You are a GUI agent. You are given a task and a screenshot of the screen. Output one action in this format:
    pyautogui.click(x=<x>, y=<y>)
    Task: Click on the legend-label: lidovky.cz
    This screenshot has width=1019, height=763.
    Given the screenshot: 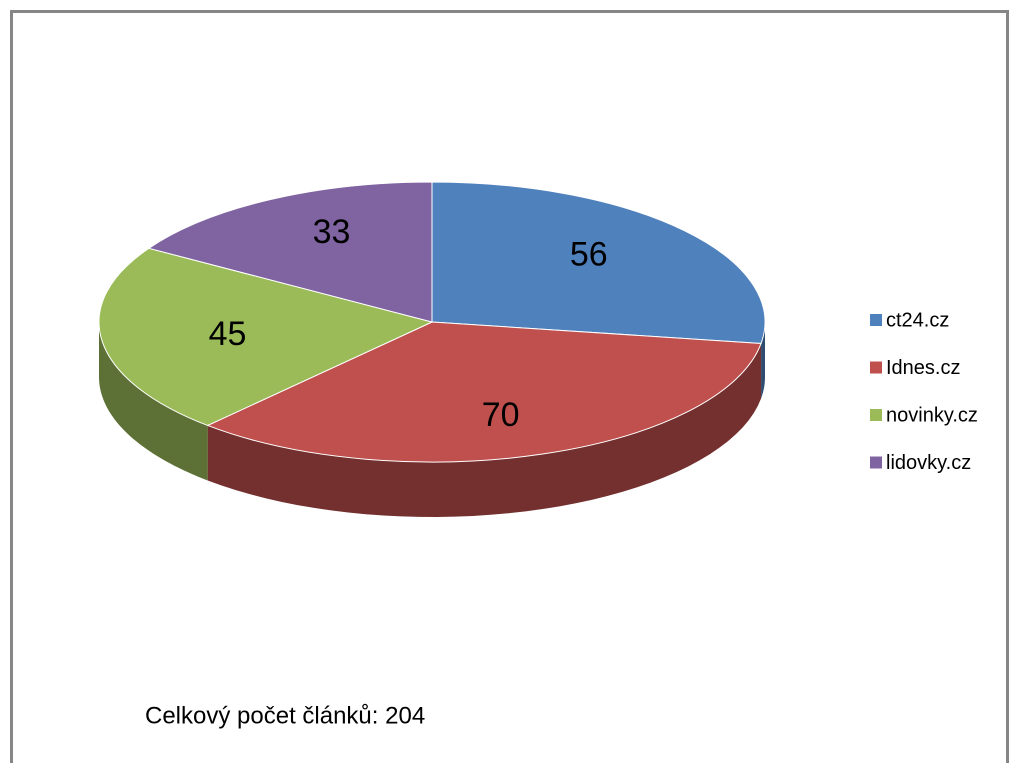 What is the action you would take?
    pyautogui.click(x=928, y=463)
    